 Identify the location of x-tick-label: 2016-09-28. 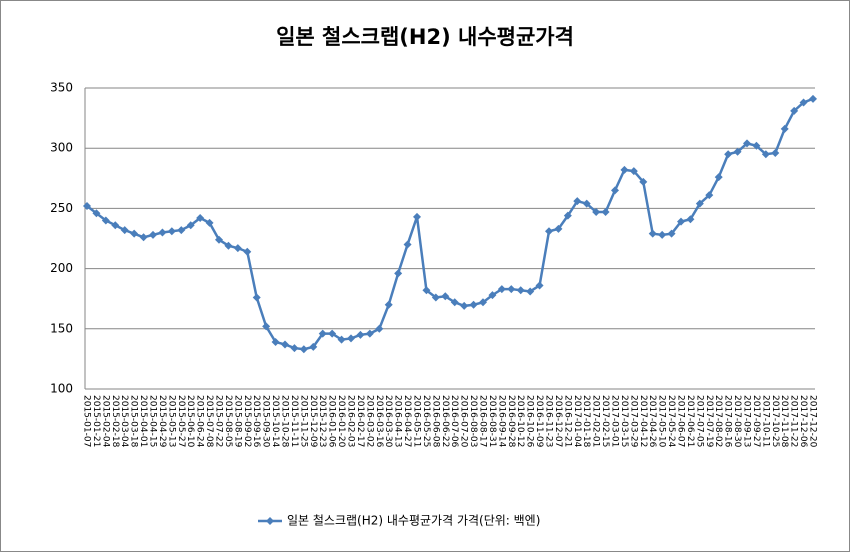
(511, 421).